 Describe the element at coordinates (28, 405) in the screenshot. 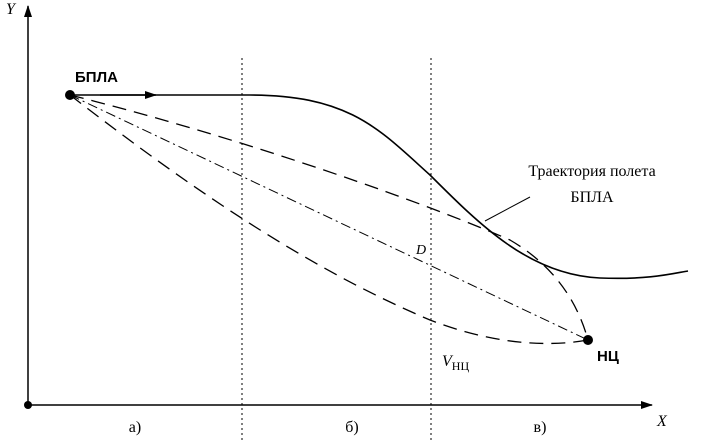

I see `origin` at that location.